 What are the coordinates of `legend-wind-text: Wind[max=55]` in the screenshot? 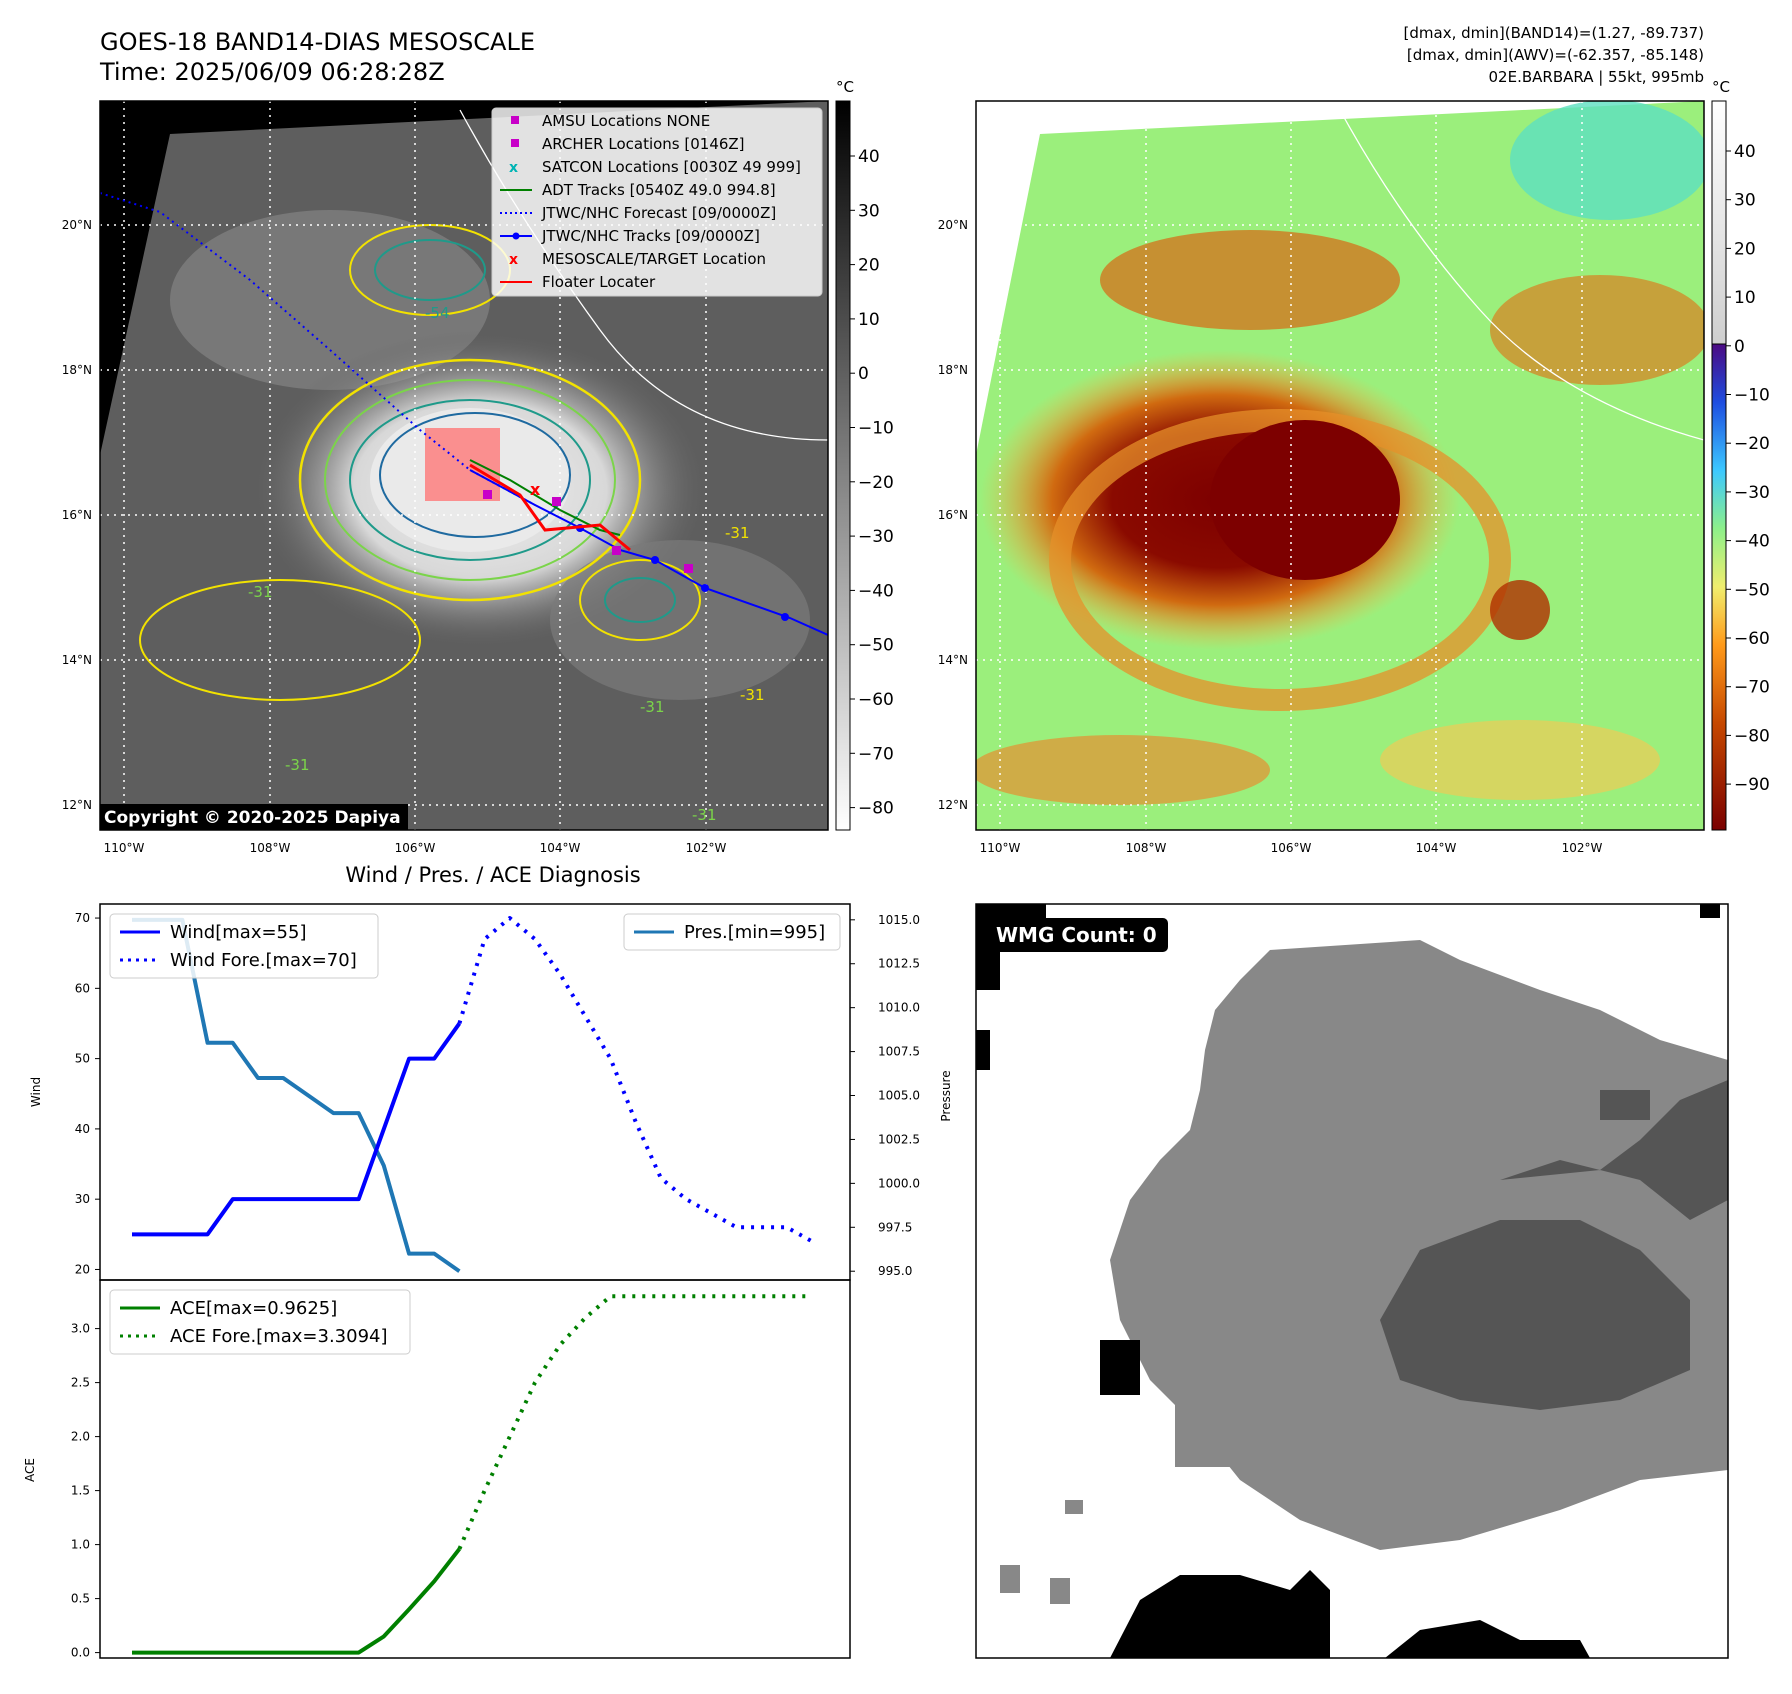 It's located at (238, 932).